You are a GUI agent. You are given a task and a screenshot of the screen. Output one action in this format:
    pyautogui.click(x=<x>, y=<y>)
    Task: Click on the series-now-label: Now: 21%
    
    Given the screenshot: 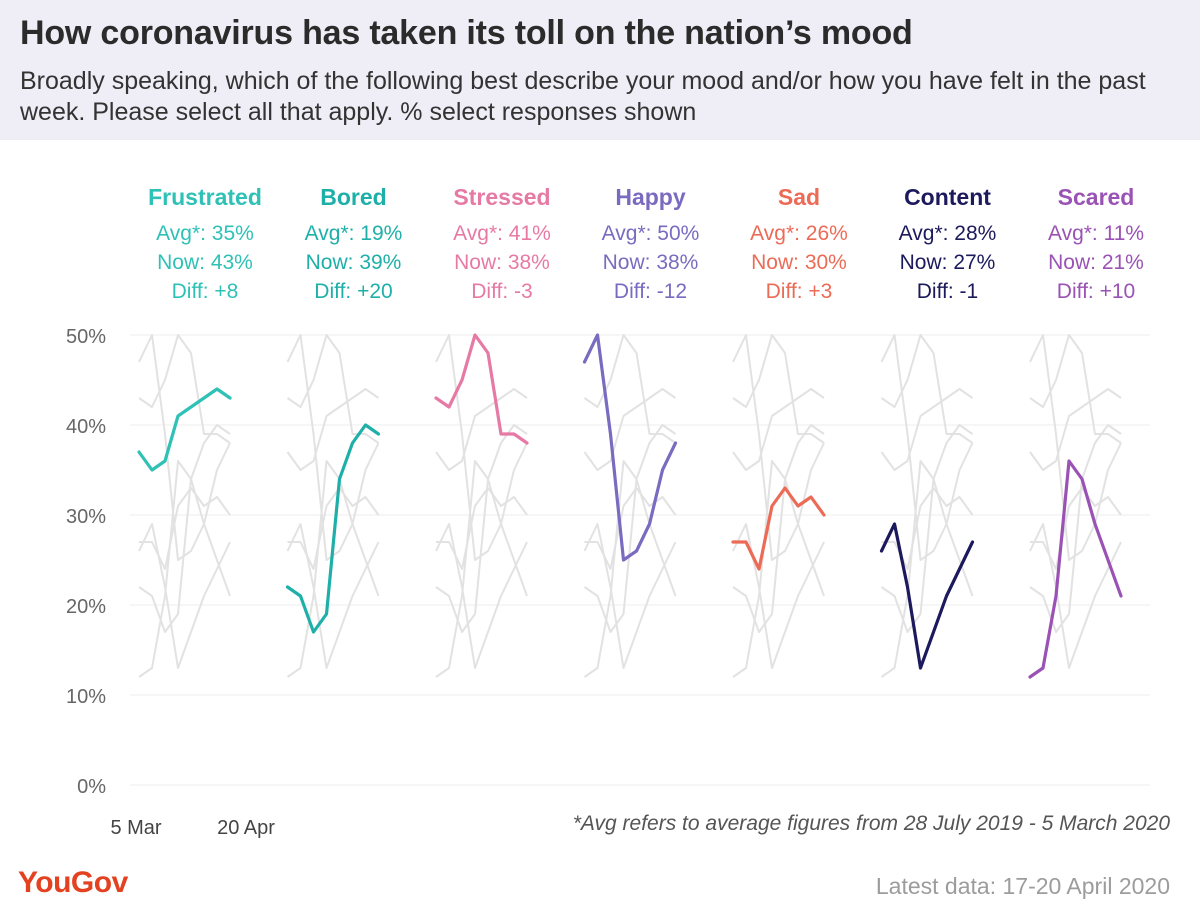 What is the action you would take?
    pyautogui.click(x=1096, y=262)
    